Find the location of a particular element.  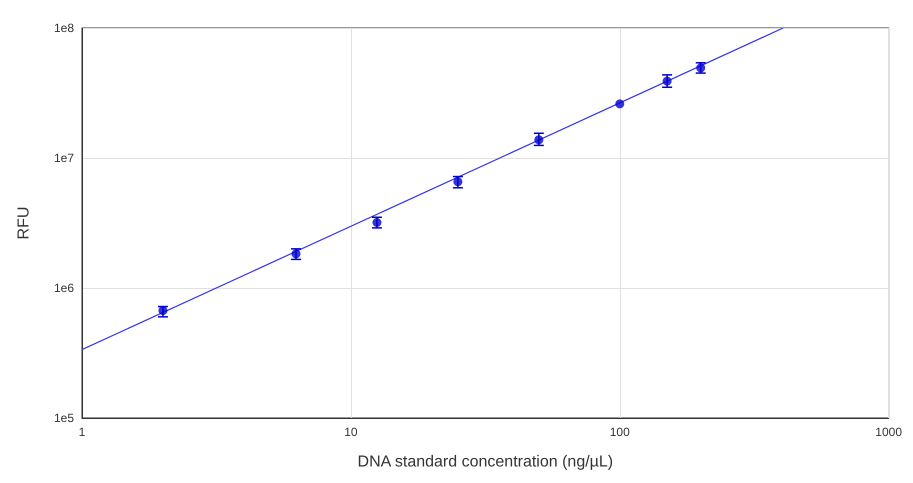

y-tick-label: 1e8 is located at coordinates (64, 28).